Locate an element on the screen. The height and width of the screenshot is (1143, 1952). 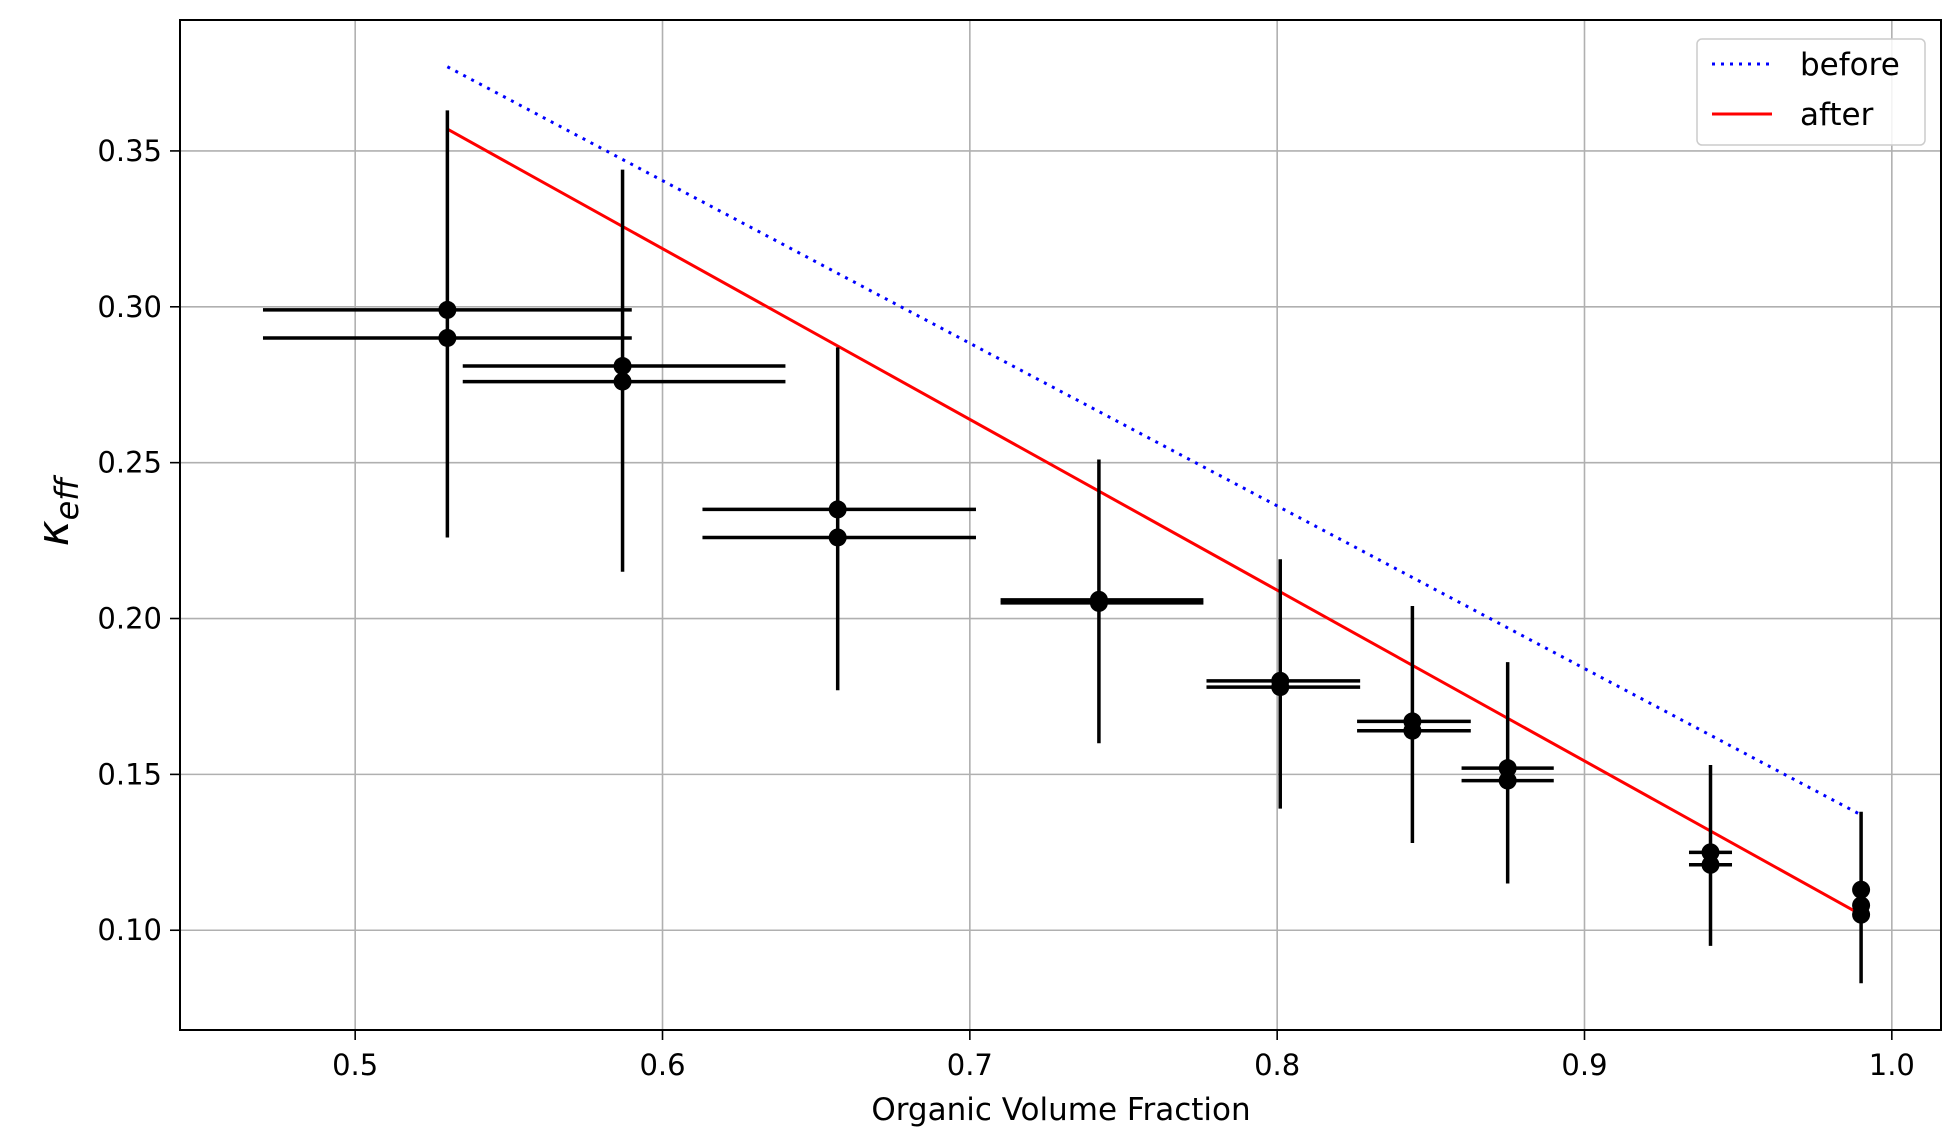
y-tick-label: 0.25 is located at coordinates (129, 463).